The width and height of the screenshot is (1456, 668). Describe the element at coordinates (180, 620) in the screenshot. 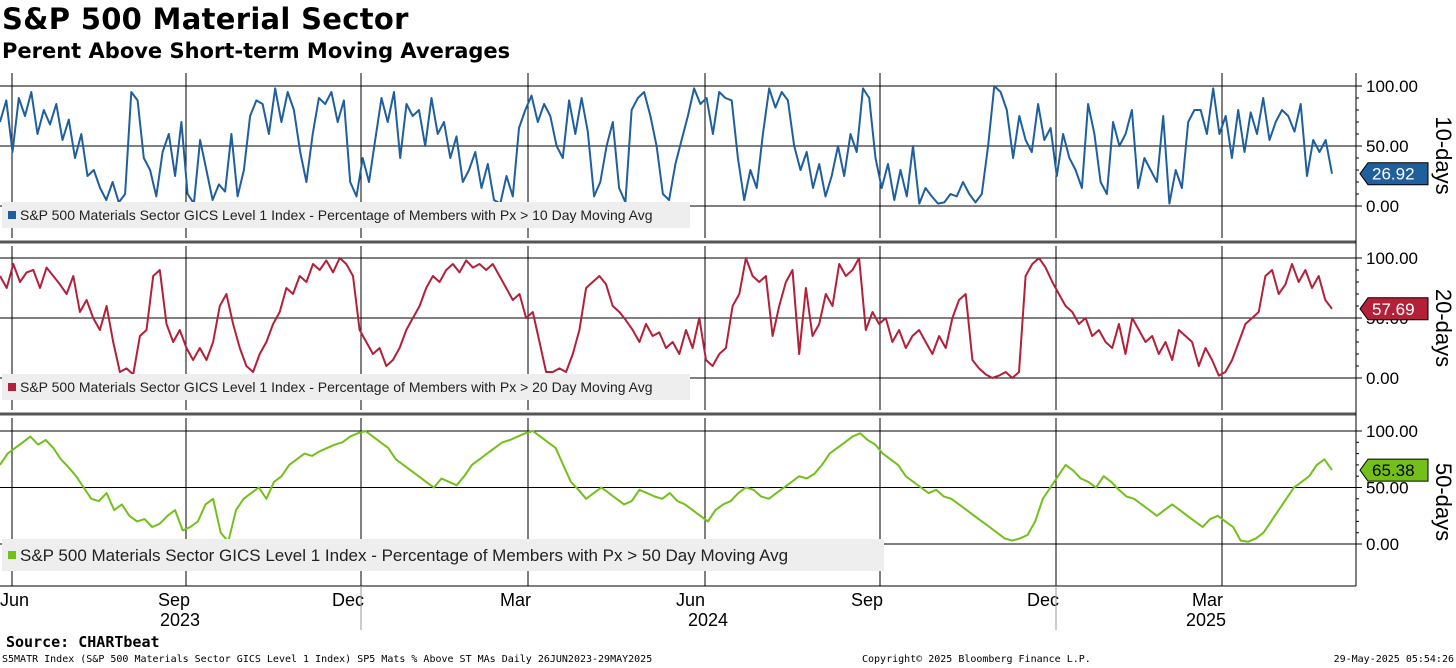

I see `x-year-label: 2023` at that location.